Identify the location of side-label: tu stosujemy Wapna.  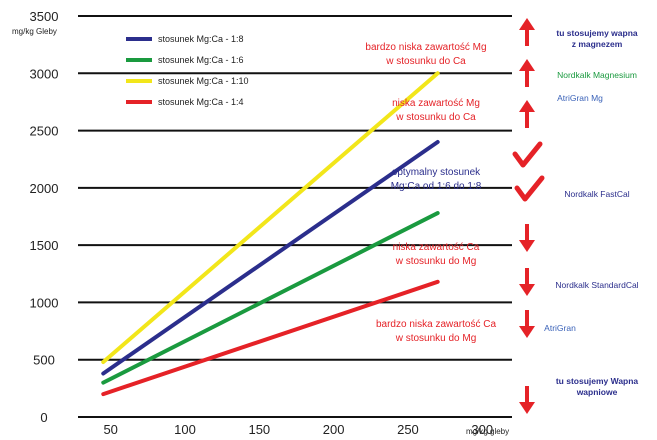
(597, 381).